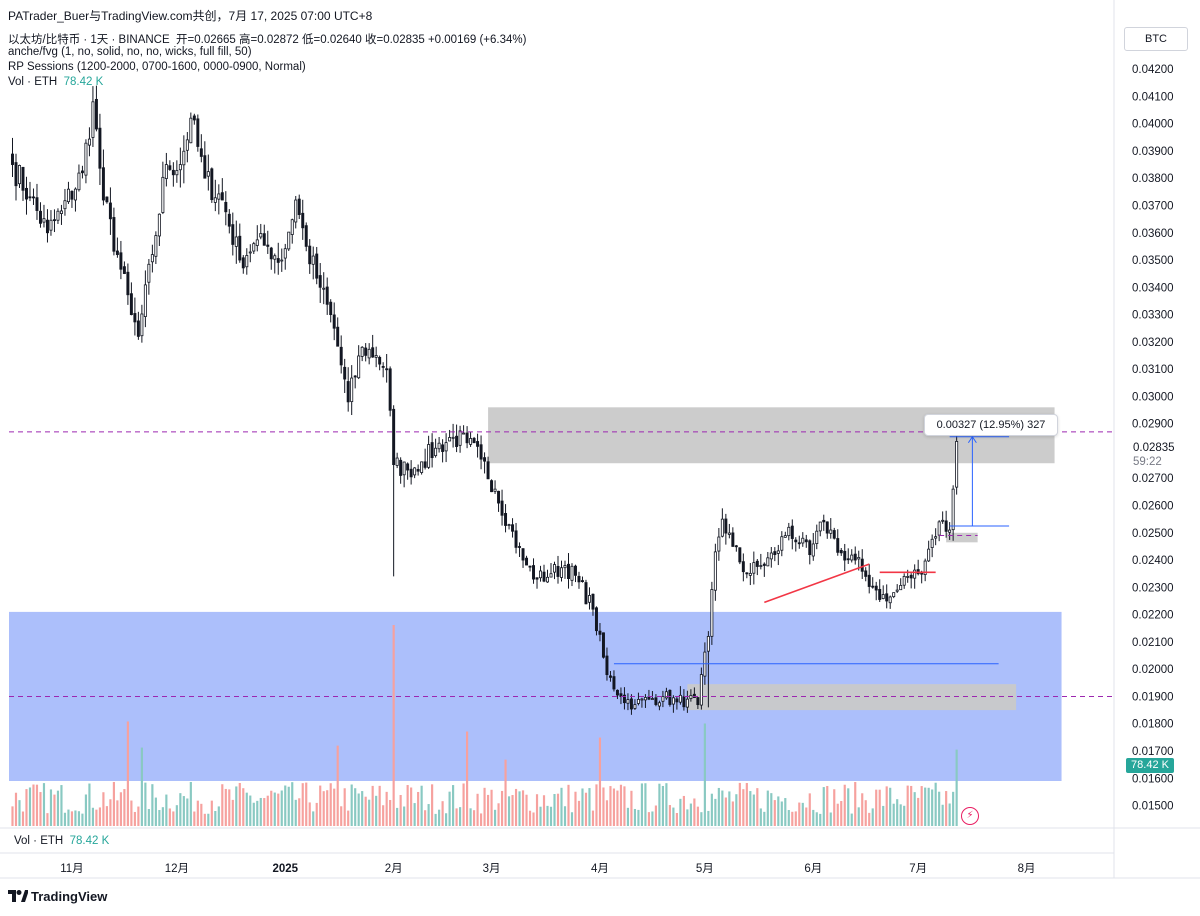 Image resolution: width=1200 pixels, height=916 pixels. I want to click on currency-button: BTC, so click(1156, 39).